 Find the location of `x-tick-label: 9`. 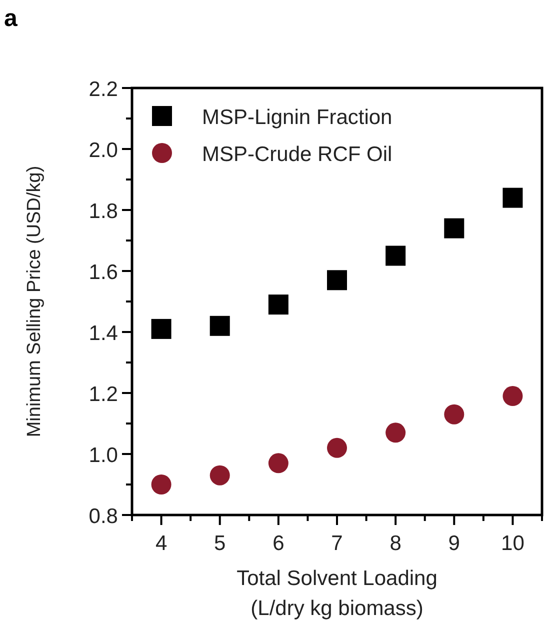

x-tick-label: 9 is located at coordinates (454, 543).